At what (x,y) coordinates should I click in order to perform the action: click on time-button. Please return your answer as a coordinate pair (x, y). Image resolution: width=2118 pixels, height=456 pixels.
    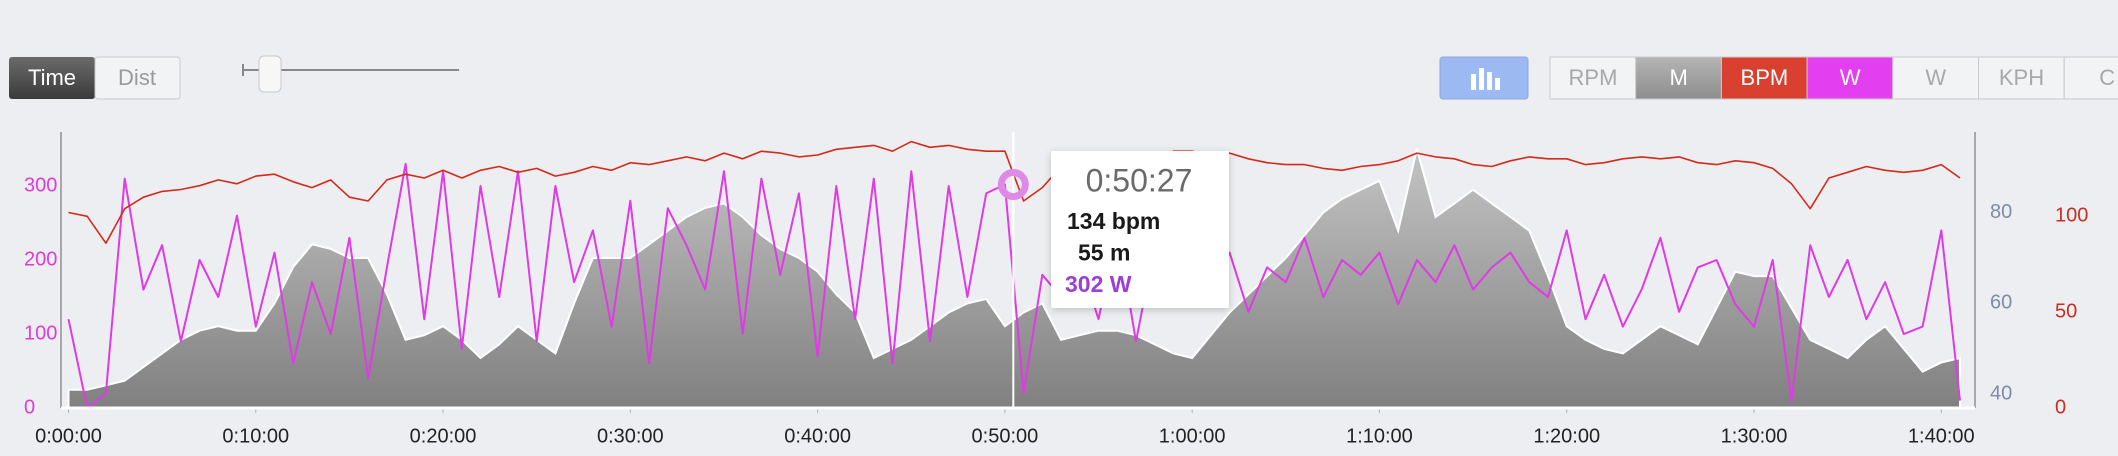
    Looking at the image, I should click on (52, 78).